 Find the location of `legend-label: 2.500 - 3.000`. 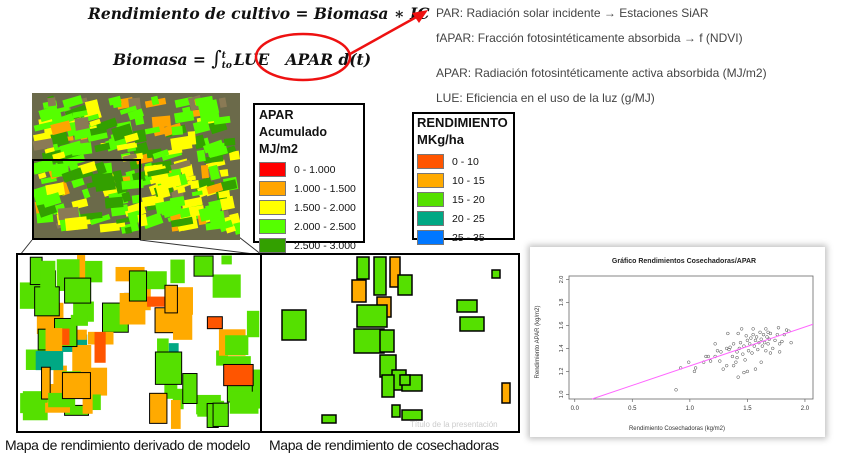

legend-label: 2.500 - 3.000 is located at coordinates (325, 245).